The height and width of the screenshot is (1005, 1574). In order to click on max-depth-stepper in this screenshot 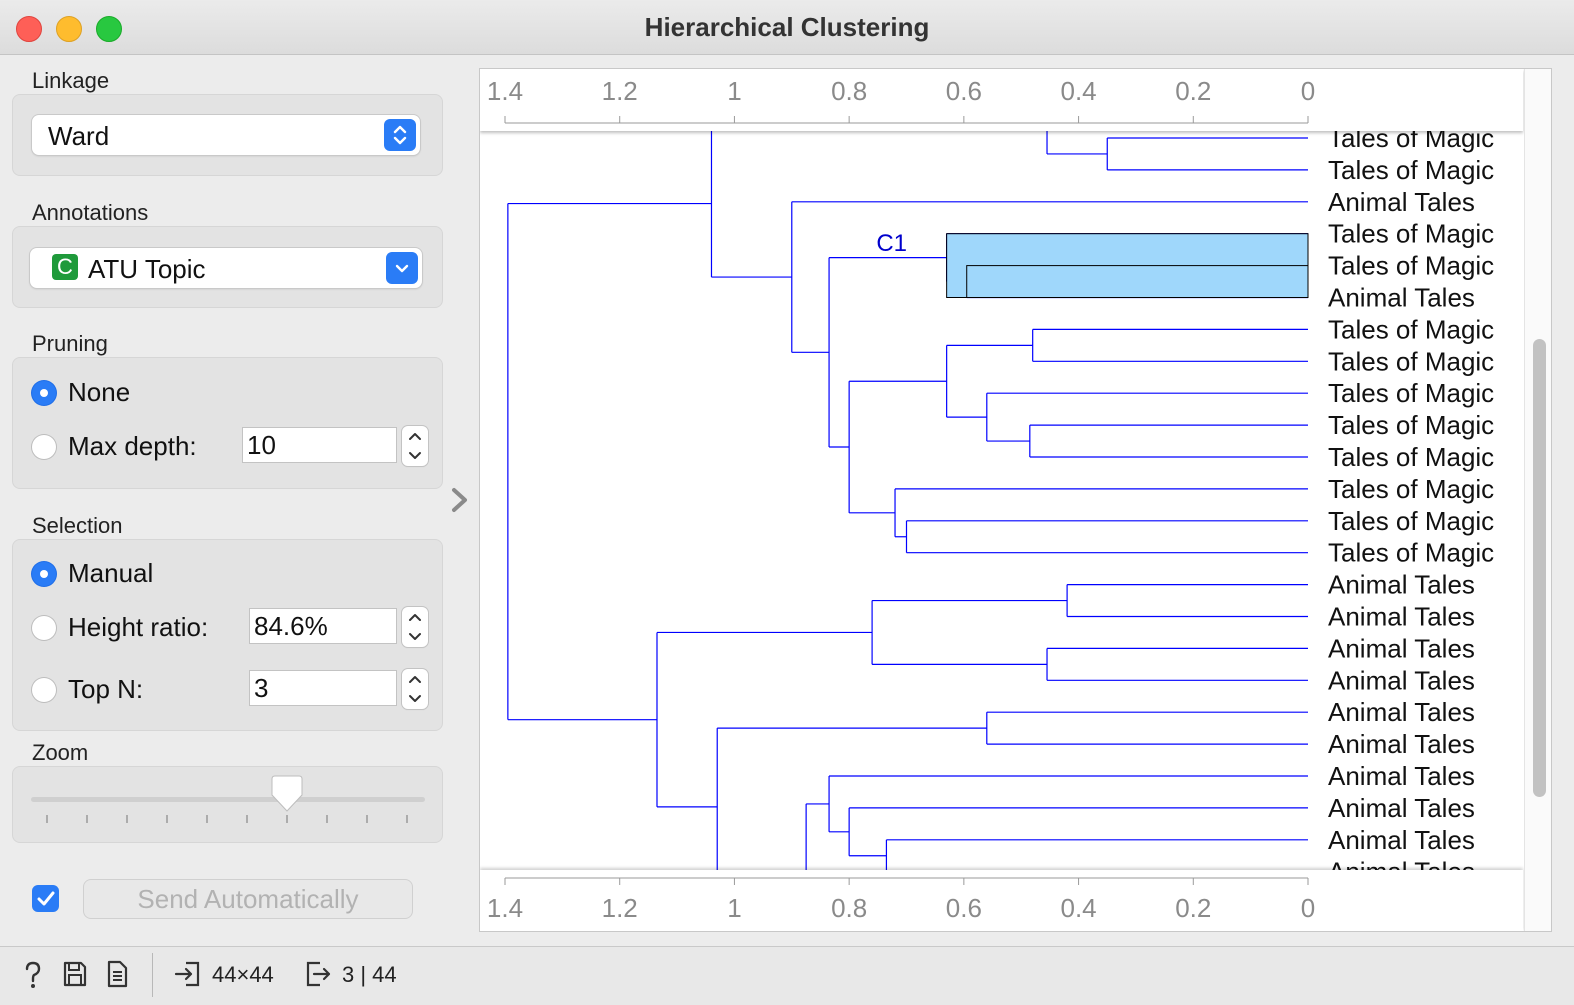, I will do `click(415, 446)`.